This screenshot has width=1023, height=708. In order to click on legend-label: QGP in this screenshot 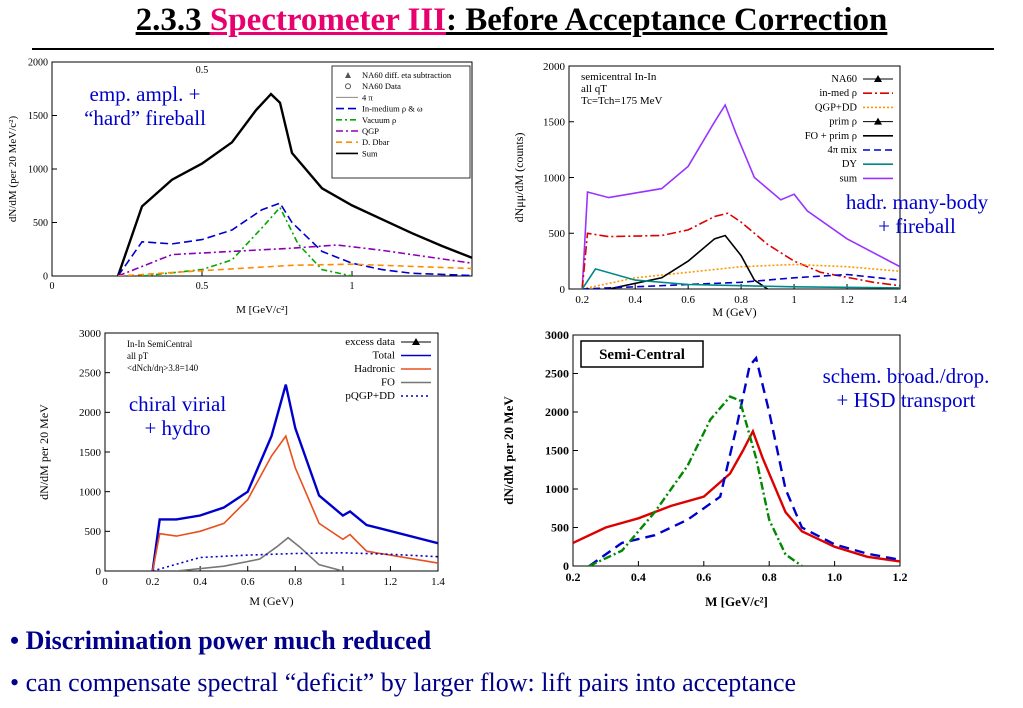, I will do `click(370, 131)`.